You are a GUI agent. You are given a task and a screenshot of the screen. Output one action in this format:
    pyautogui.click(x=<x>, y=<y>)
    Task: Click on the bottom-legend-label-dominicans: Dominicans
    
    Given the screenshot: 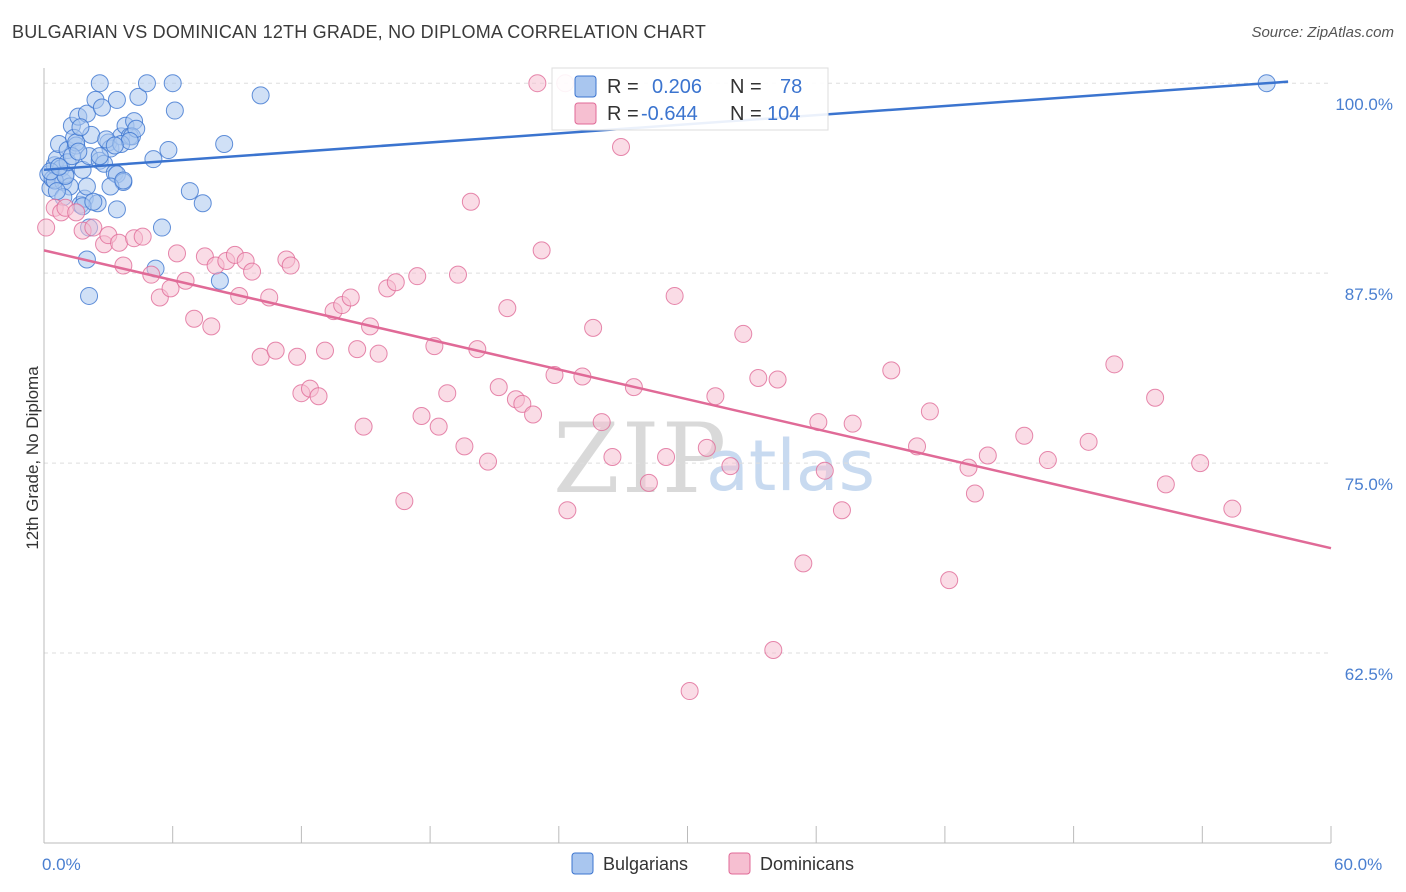 What is the action you would take?
    pyautogui.click(x=807, y=864)
    